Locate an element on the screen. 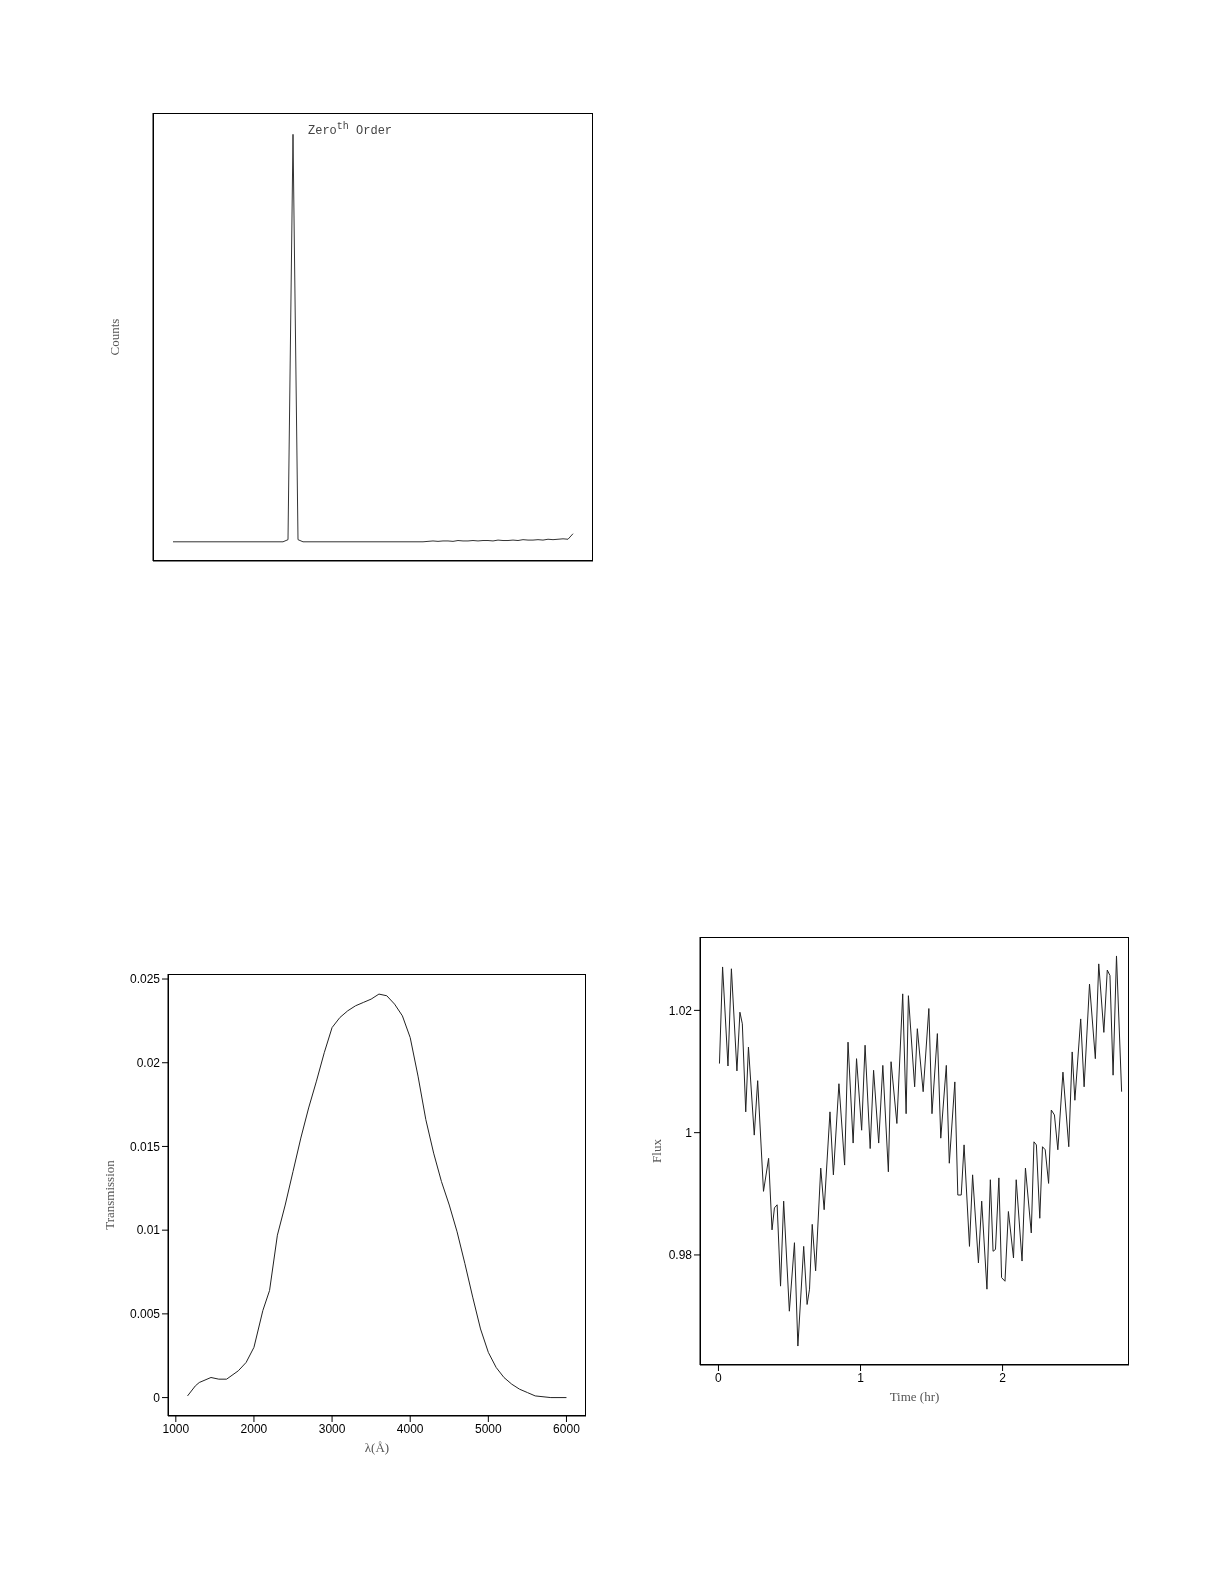  x-tick-label: 0 is located at coordinates (719, 1377).